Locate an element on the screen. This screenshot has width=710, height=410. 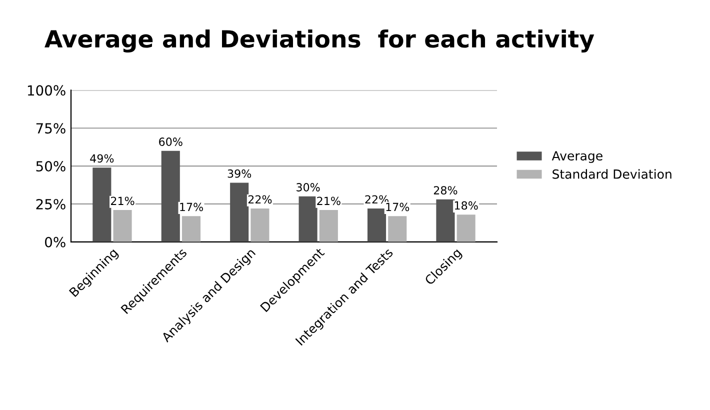
y-tick-label: 50% is located at coordinates (51, 166).